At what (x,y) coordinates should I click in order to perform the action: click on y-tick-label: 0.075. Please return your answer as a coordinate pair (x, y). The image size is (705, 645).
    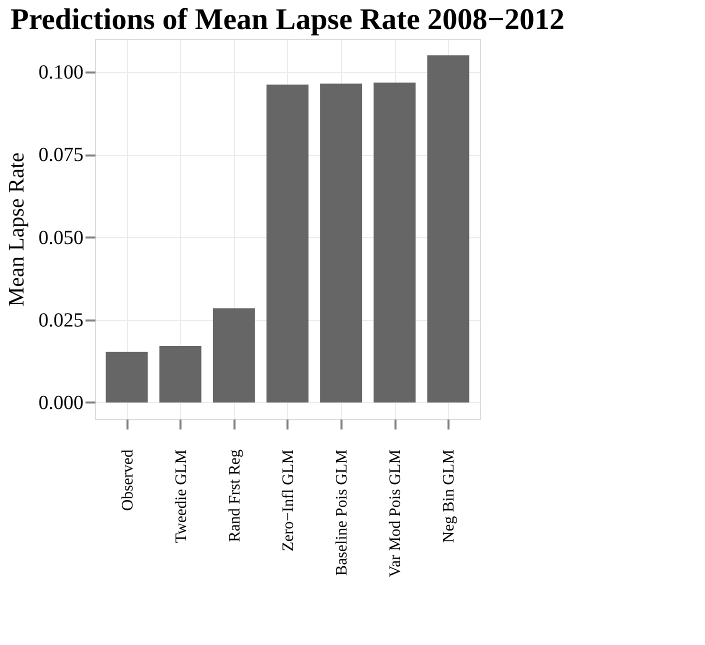
    Looking at the image, I should click on (61, 155).